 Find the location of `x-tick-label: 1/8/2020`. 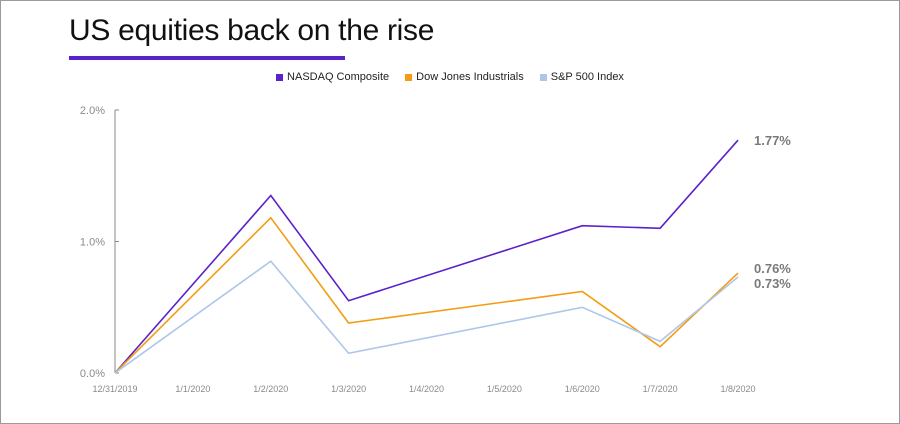

x-tick-label: 1/8/2020 is located at coordinates (737, 389).